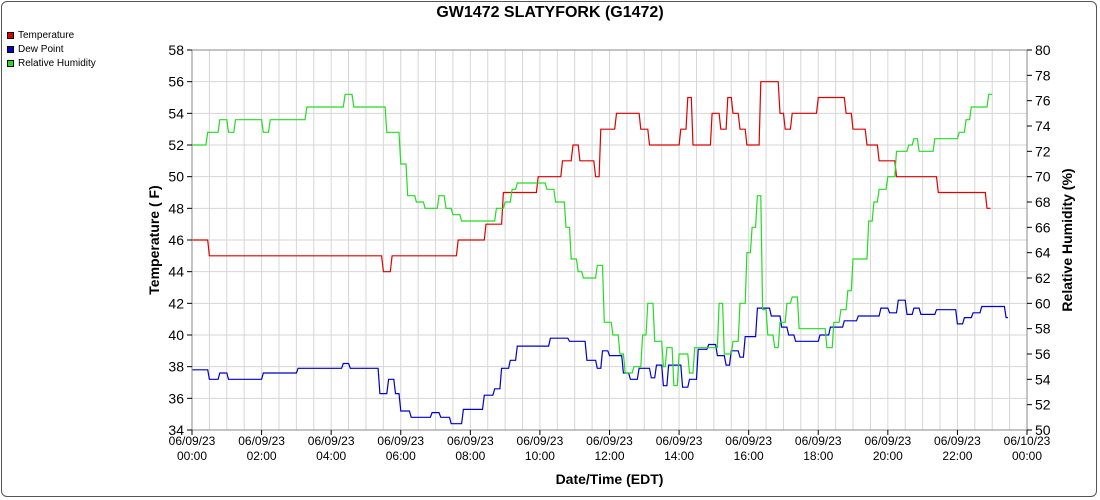 The width and height of the screenshot is (1100, 500). I want to click on x-tick-time-label: 16:00, so click(749, 456).